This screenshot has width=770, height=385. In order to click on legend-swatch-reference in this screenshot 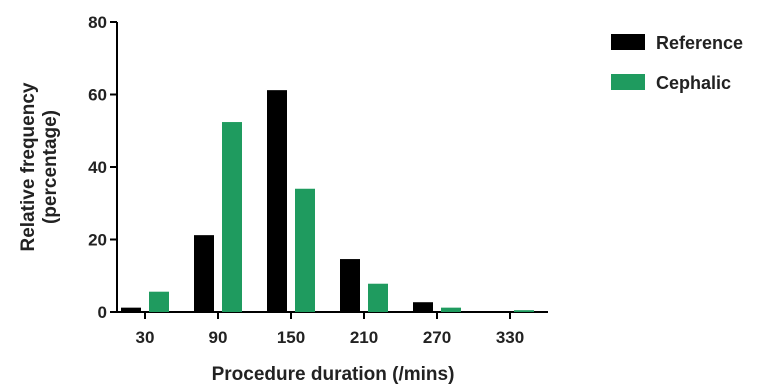, I will do `click(628, 42)`.